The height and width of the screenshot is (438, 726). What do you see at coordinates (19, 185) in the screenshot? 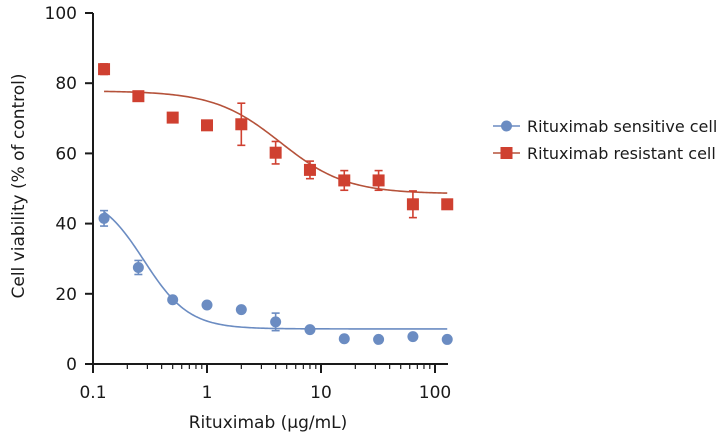
I see `y-axis-title: Cell viability (% of control)` at bounding box center [19, 185].